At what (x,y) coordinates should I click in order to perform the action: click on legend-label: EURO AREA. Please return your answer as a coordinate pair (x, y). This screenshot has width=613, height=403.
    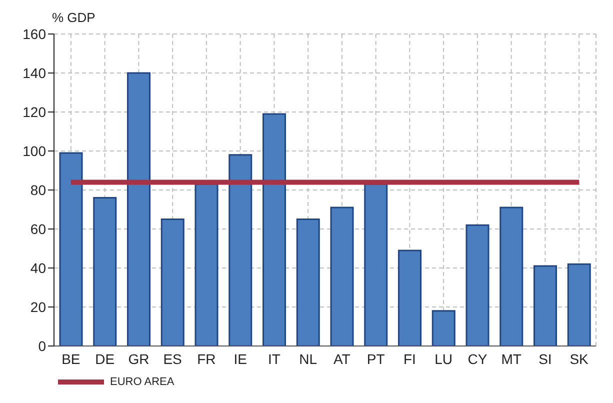
    Looking at the image, I should click on (142, 382).